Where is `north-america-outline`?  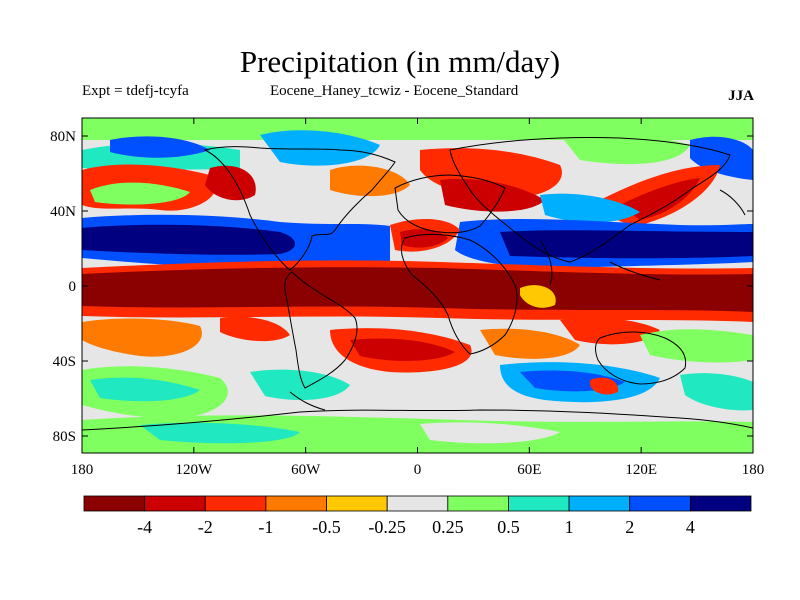
north-america-outline is located at coordinates (299, 208).